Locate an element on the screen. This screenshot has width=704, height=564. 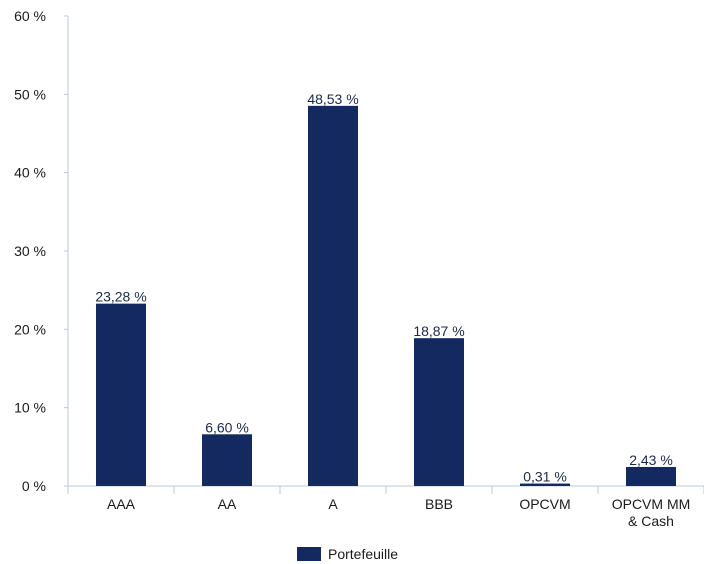
y-axis: 0 % 10 % 20 % 30 % 40 % 50 % 60 % is located at coordinates (41, 251).